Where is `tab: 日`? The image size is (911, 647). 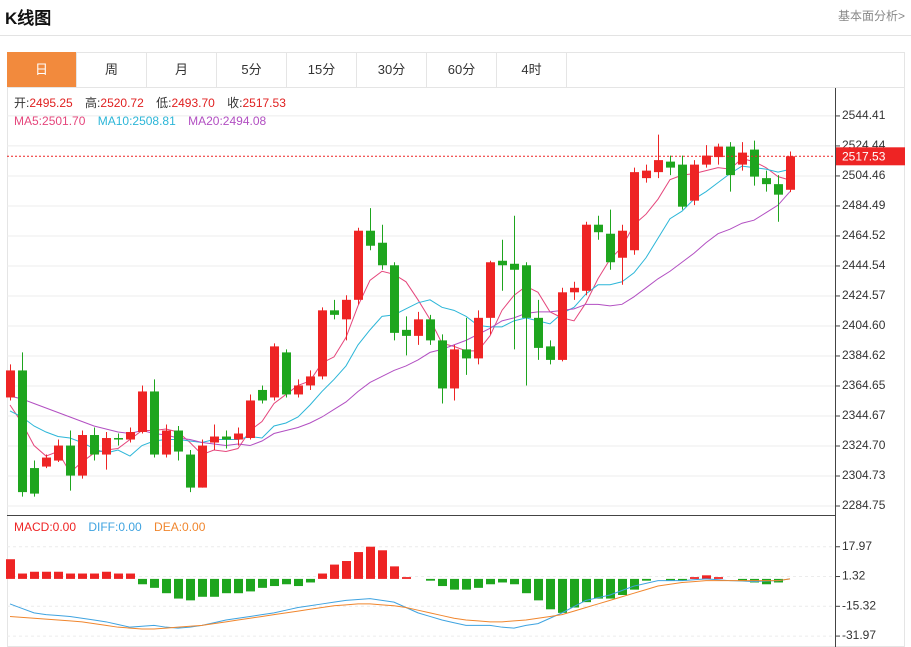
tab: 日 is located at coordinates (42, 69).